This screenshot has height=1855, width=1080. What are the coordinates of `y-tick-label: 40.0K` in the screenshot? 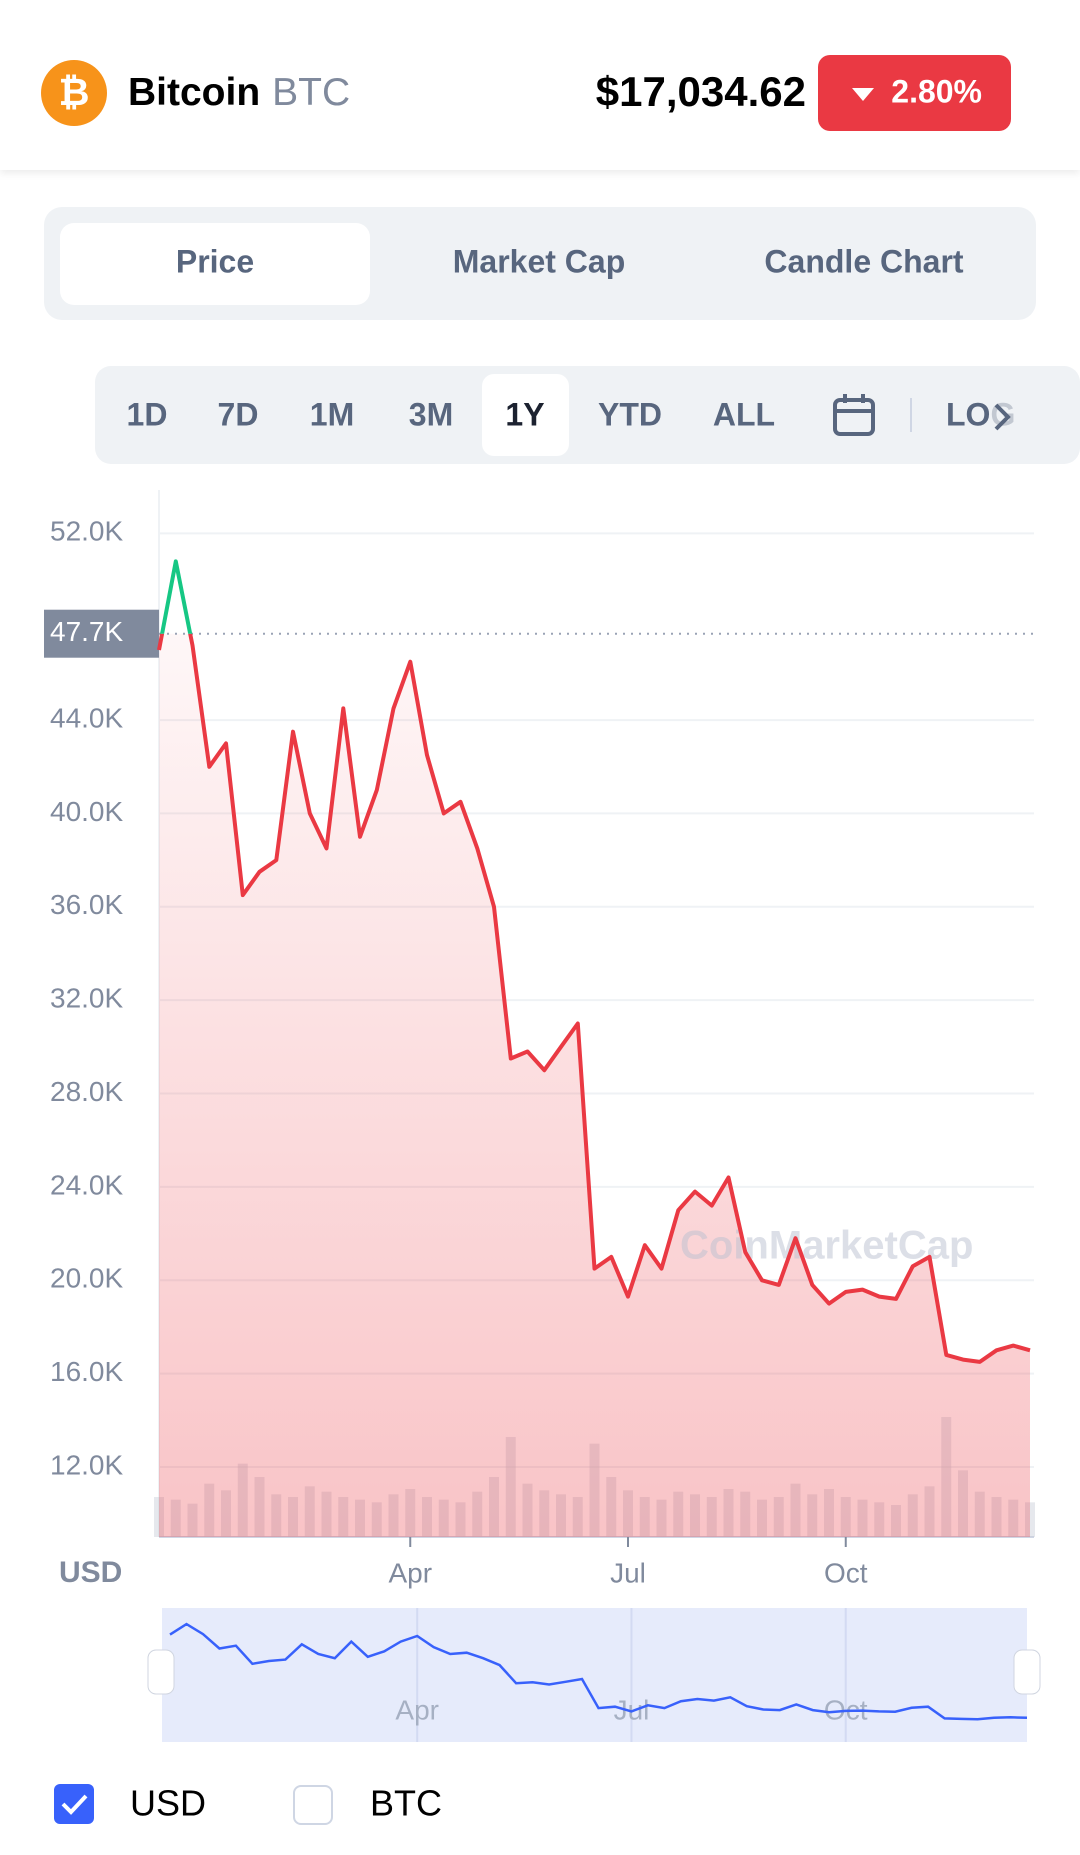 It's located at (86, 811).